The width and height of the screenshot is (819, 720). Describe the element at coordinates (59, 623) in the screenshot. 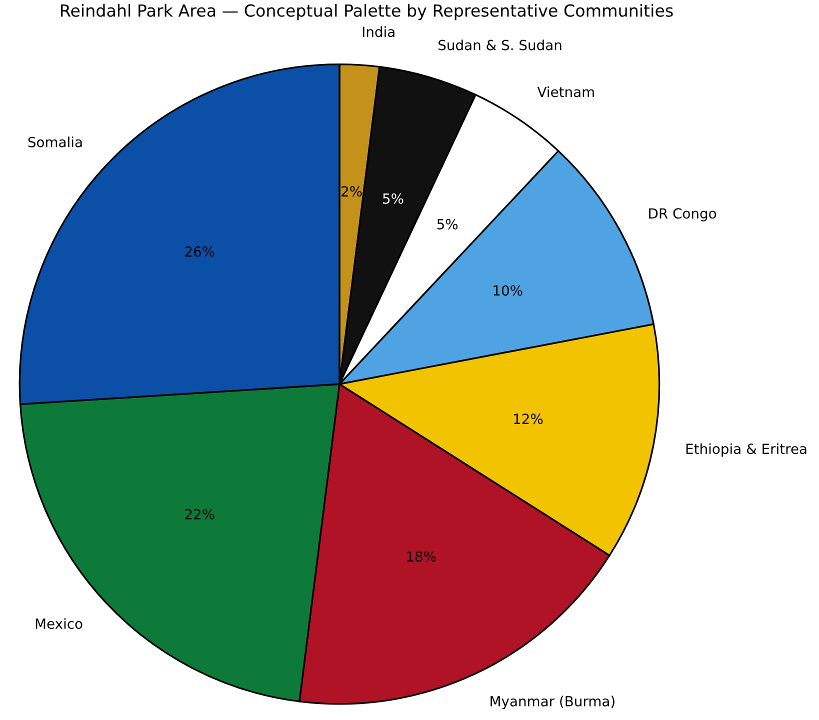

I see `slice-label: Mexico` at that location.